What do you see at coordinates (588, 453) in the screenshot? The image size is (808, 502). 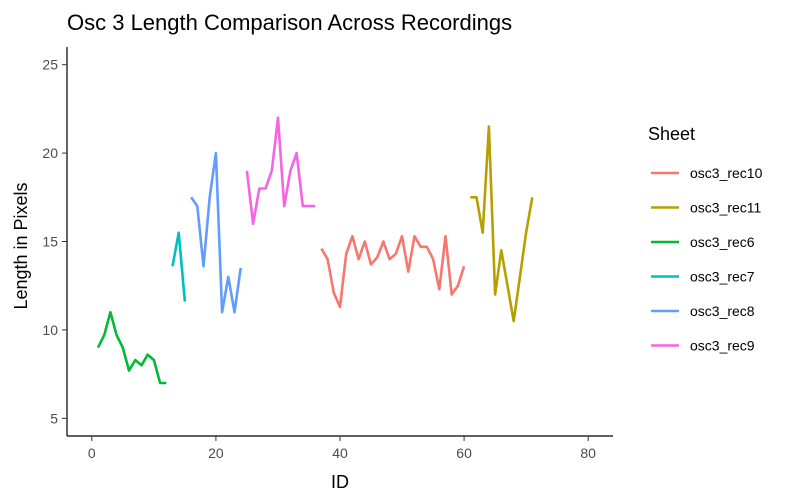 I see `x-tick-label: 80` at bounding box center [588, 453].